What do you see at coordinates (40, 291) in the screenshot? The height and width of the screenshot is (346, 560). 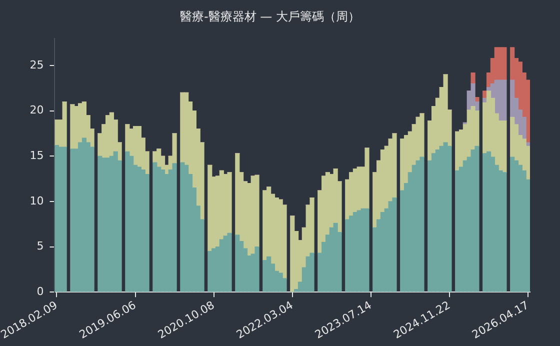 I see `y-tick-label: 0` at bounding box center [40, 291].